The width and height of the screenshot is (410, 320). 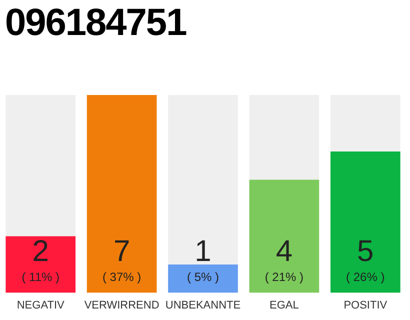 I want to click on data-label: 2, so click(x=40, y=251).